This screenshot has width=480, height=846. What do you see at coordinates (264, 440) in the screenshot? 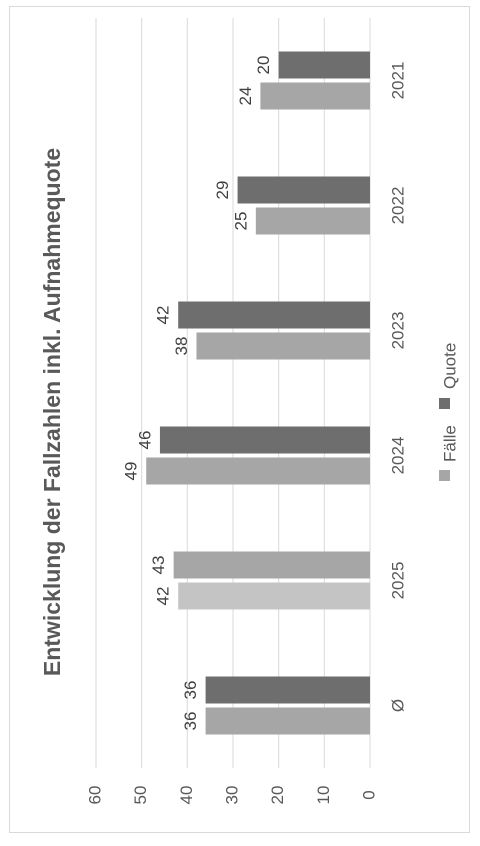
I see `bar-quote-2024` at bounding box center [264, 440].